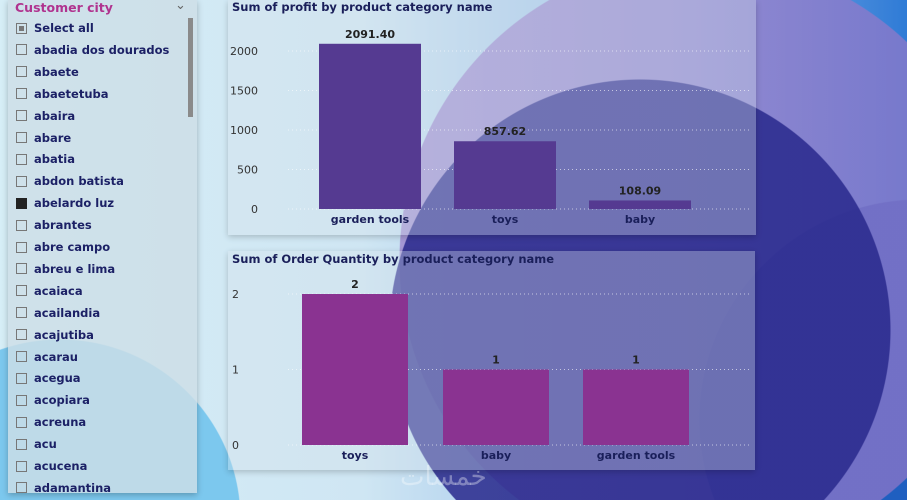  Describe the element at coordinates (58, 290) in the screenshot. I see `slicer-item-label: acaiaca` at that location.